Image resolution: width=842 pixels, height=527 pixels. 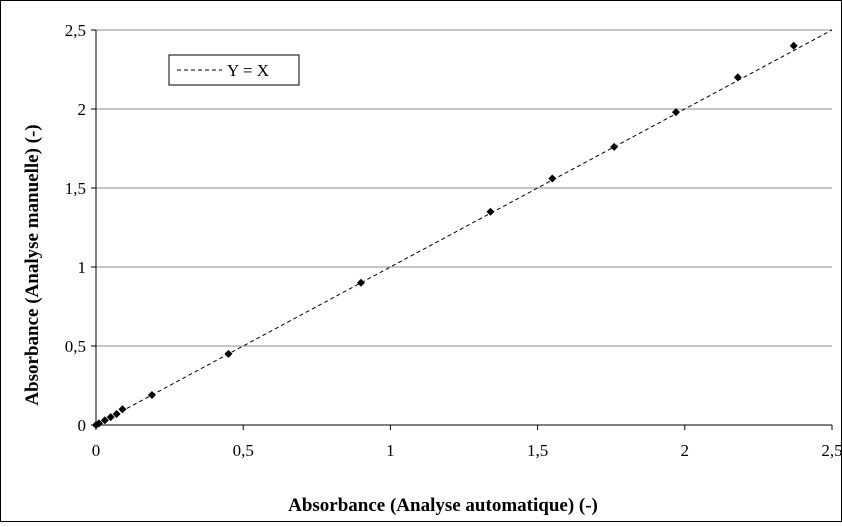 I want to click on x-tick-label: 1,5, so click(x=537, y=450).